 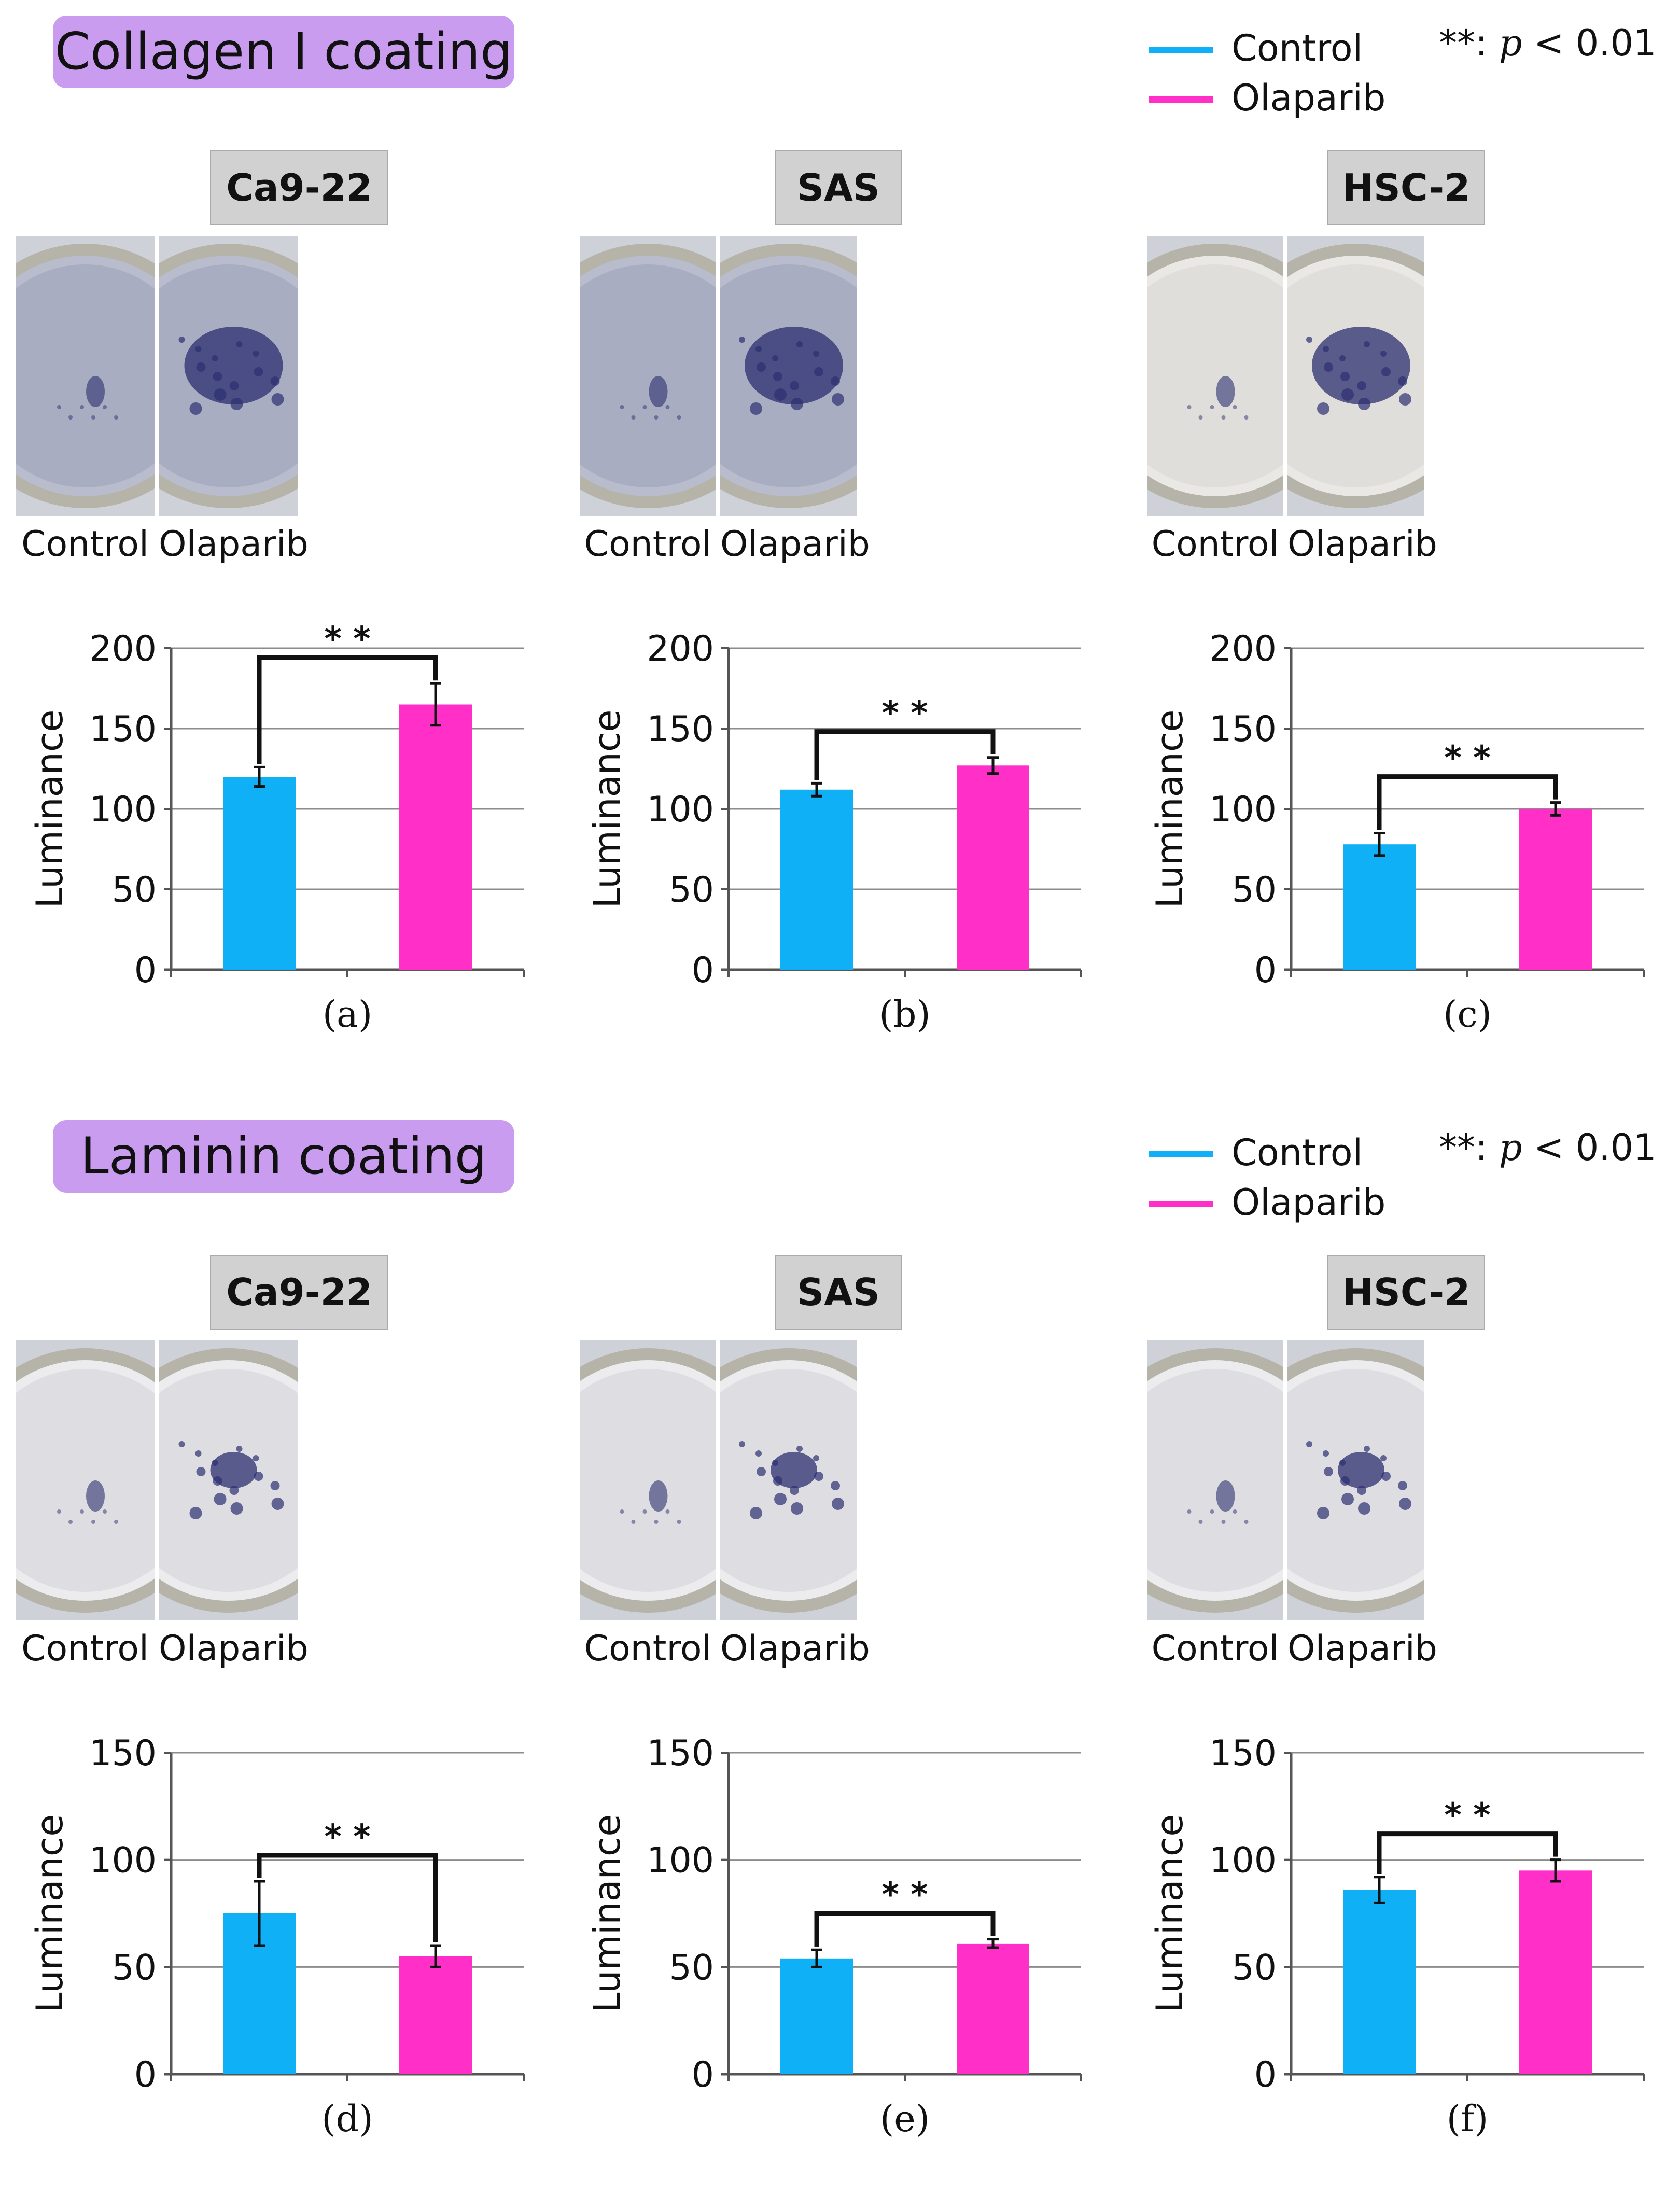 I want to click on legend-label-control: Control, so click(x=1297, y=1152).